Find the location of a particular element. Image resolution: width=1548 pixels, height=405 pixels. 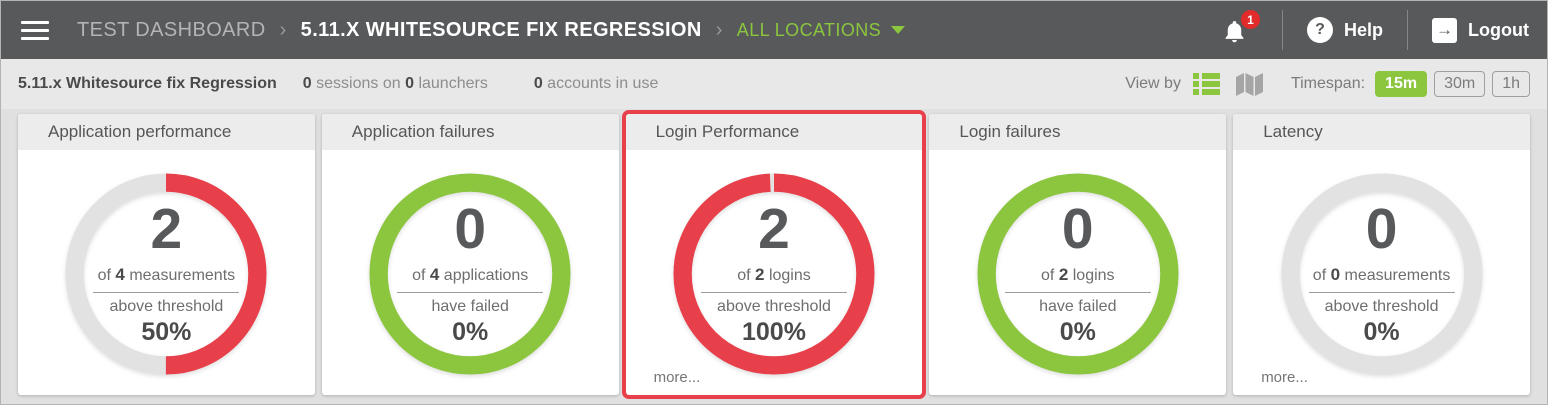

help-button-label: Help is located at coordinates (1364, 29).